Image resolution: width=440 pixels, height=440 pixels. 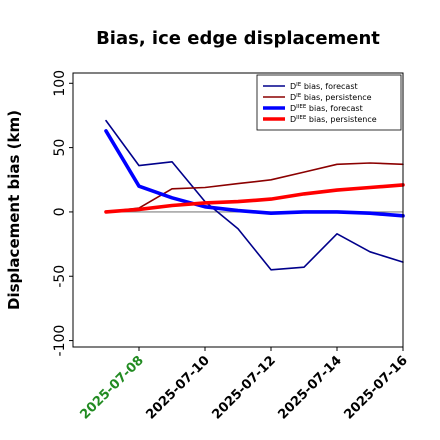 What do you see at coordinates (324, 86) in the screenshot?
I see `legend-label-1: DIE bias, forecast` at bounding box center [324, 86].